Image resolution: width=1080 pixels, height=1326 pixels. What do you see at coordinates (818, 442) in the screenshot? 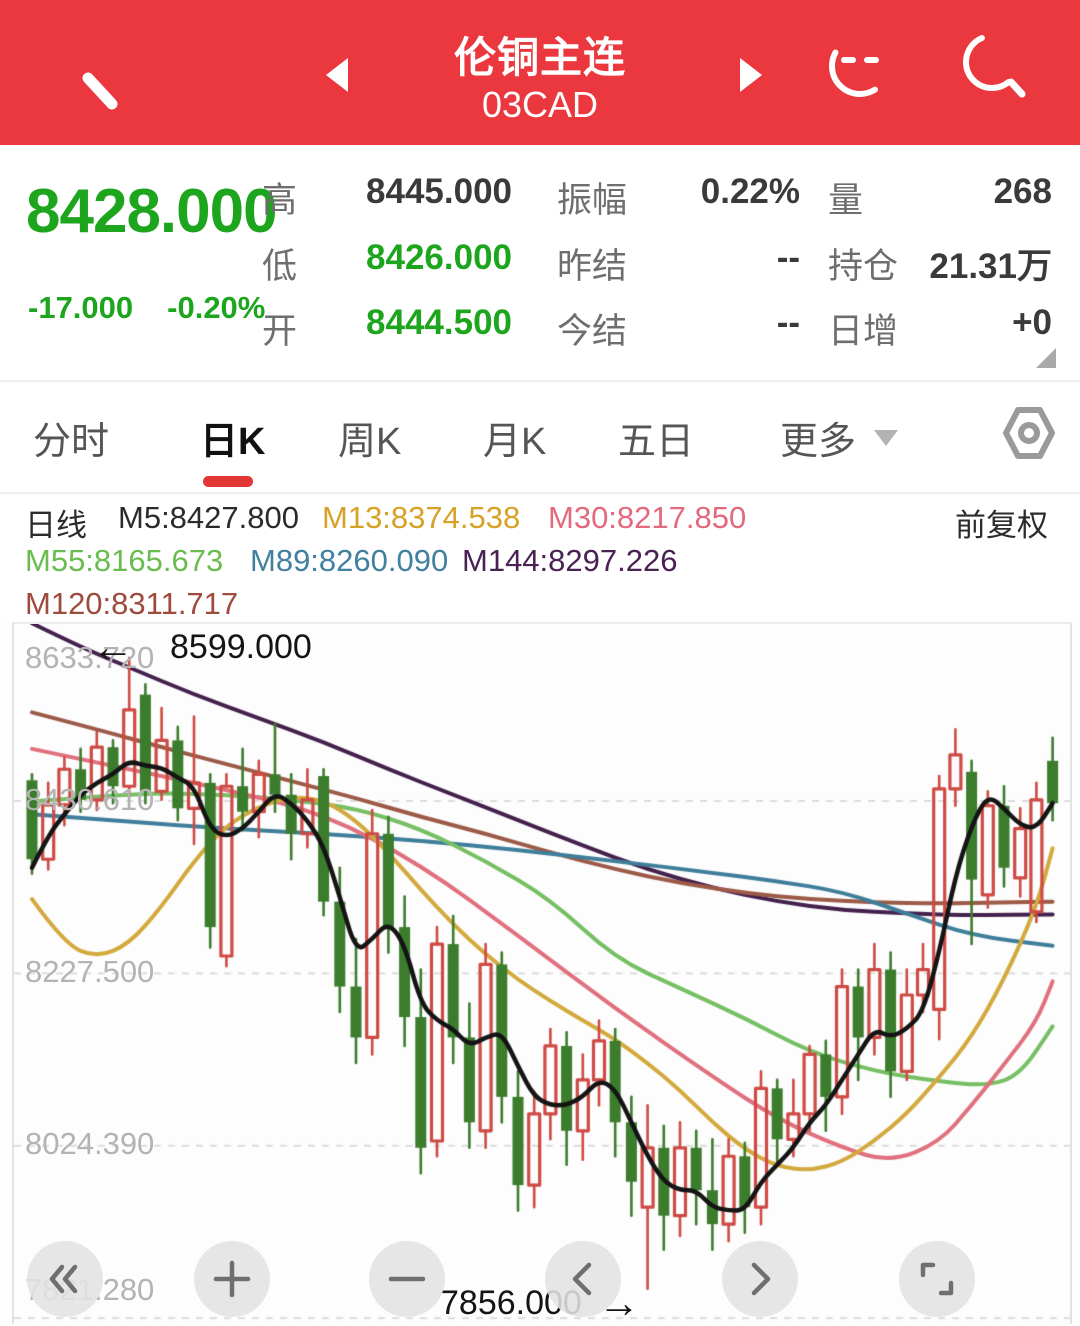
I see `tab-more: 更多` at bounding box center [818, 442].